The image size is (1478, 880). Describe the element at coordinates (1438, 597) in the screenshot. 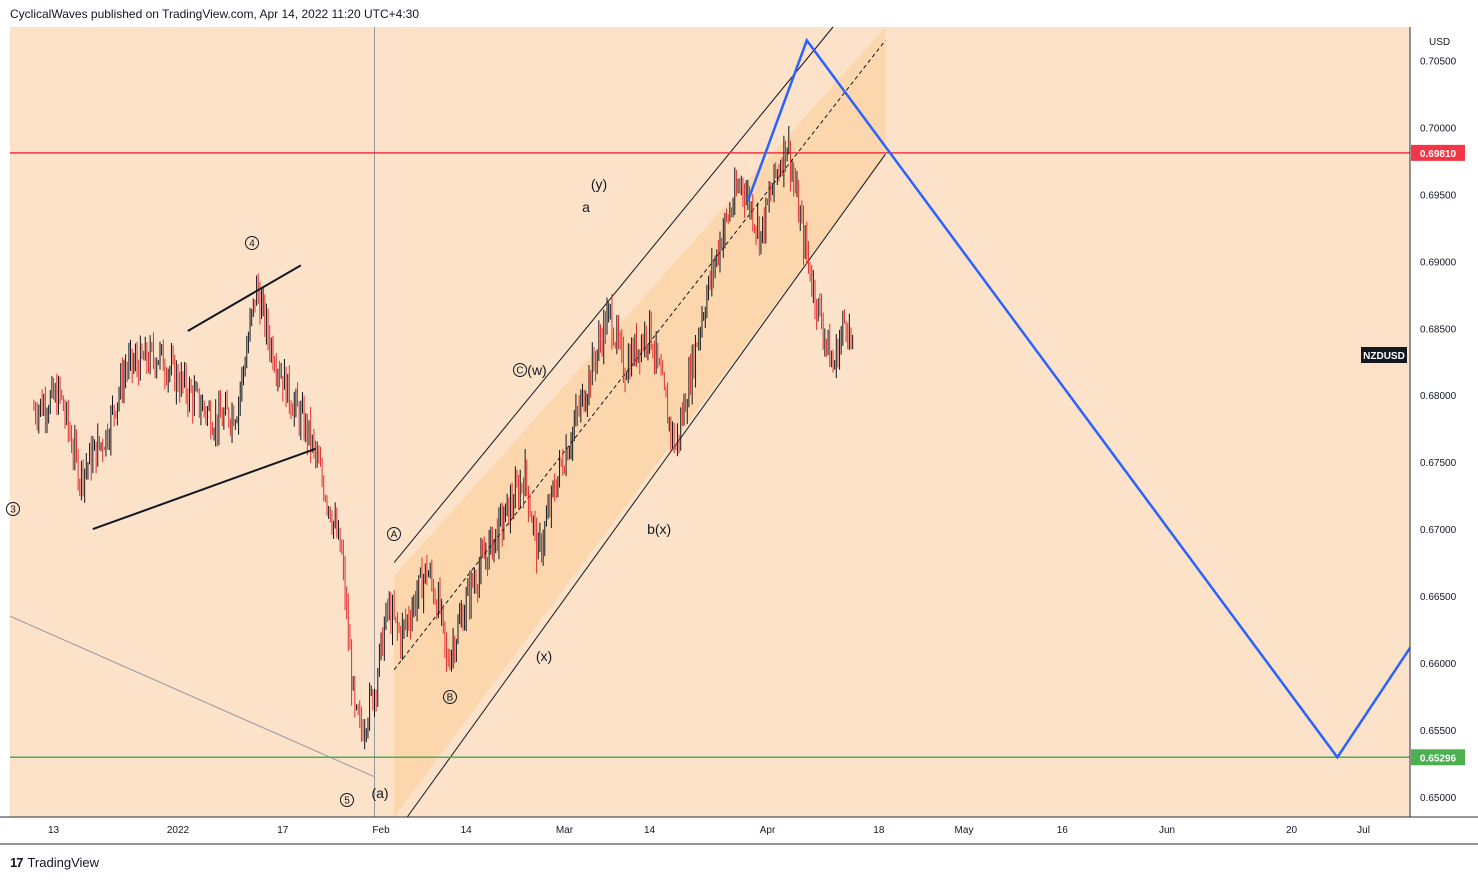

I see `y-tick-label-8: 0.66500` at that location.